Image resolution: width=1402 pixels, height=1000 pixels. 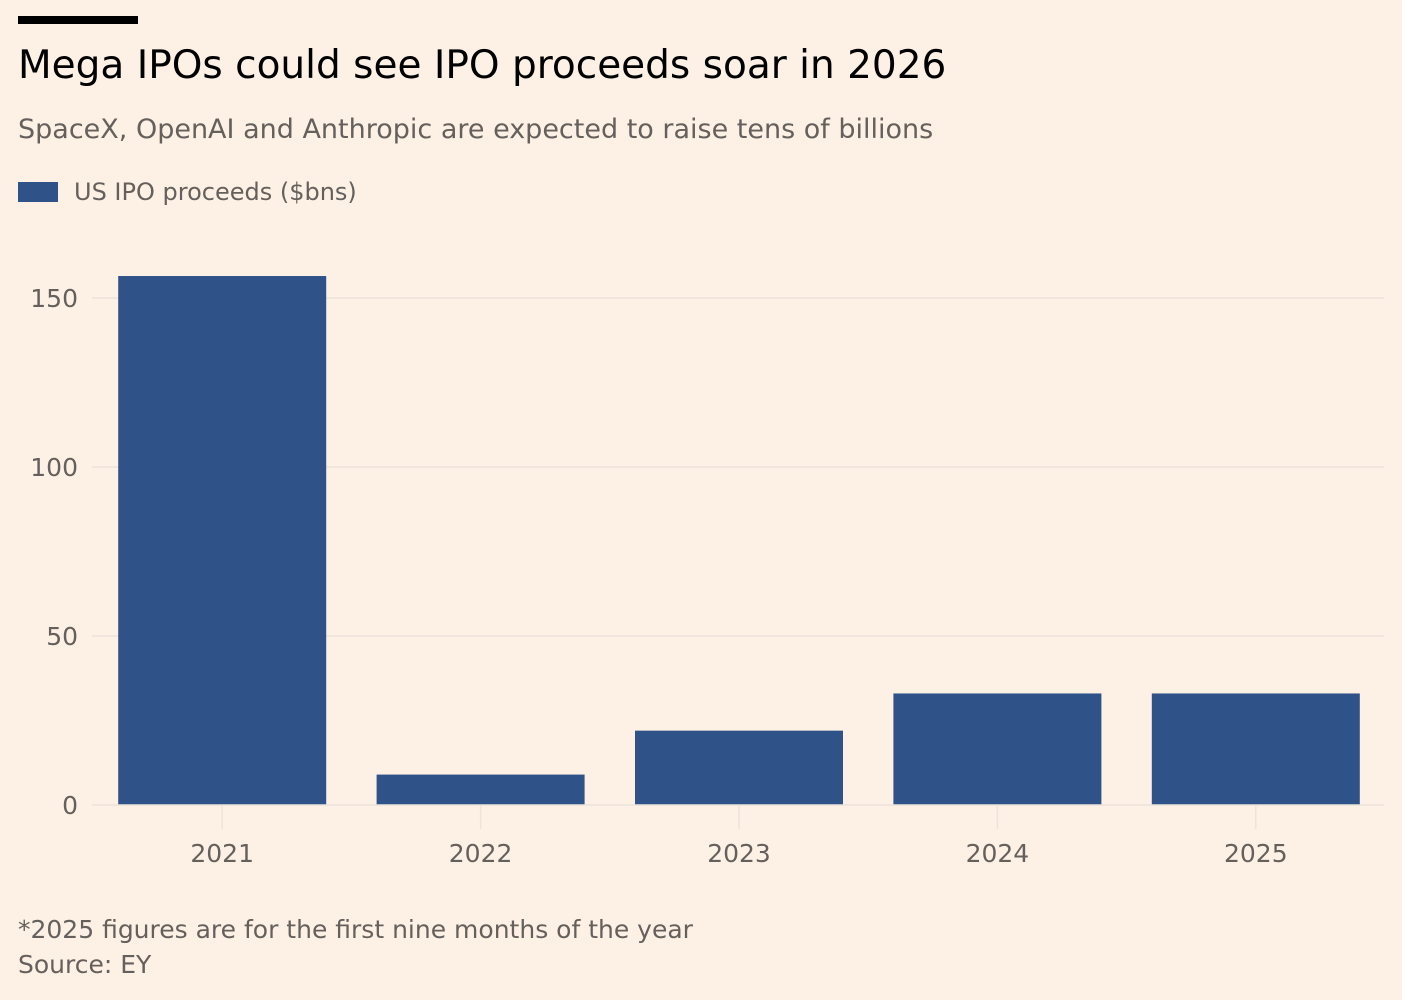 What do you see at coordinates (481, 853) in the screenshot?
I see `x-tick-label: 2022` at bounding box center [481, 853].